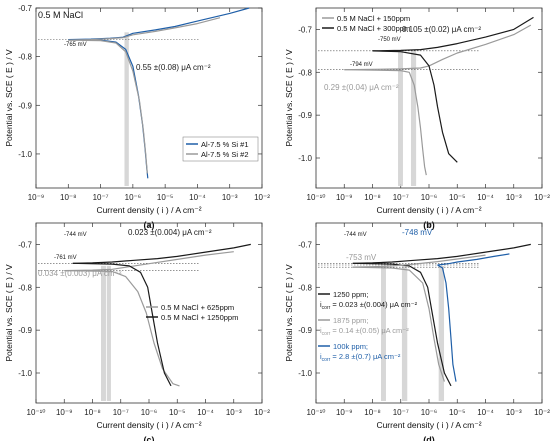 This screenshot has width=550, height=441. Describe the element at coordinates (365, 356) in the screenshot. I see `icorr-value: = 2.8 ±(0.7) μA cm⁻²` at that location.